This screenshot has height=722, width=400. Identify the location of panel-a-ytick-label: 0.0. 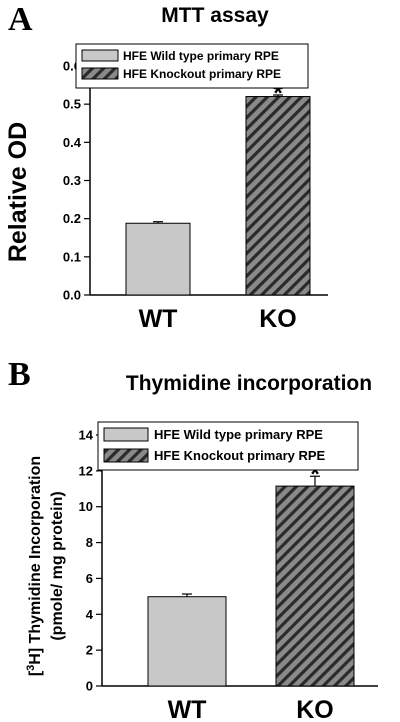
(72, 295).